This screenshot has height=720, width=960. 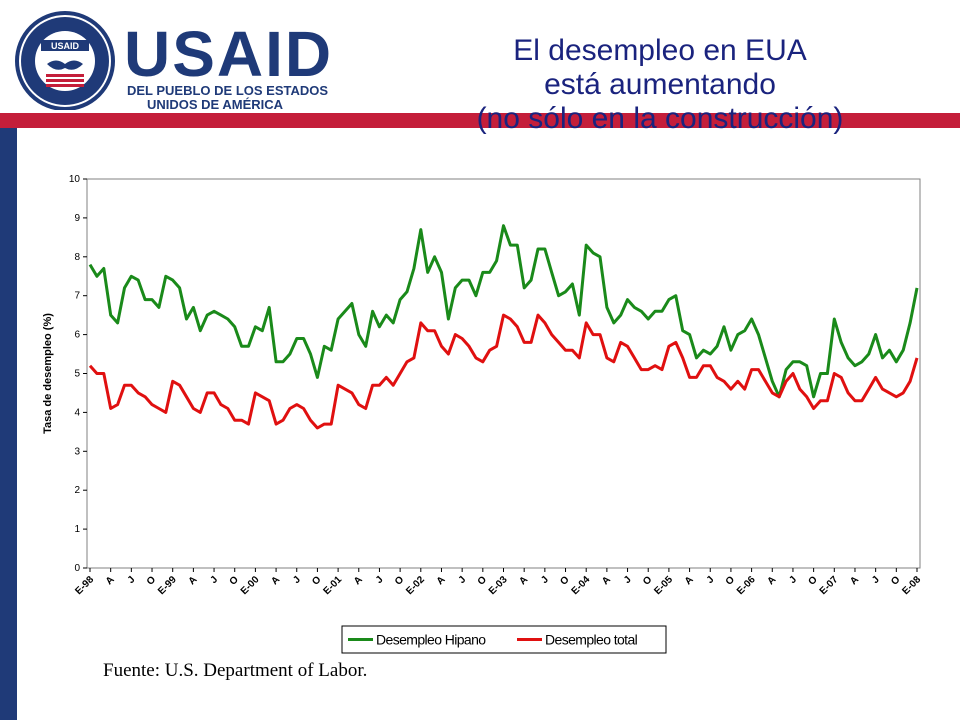 I want to click on tagline-line2: UNIDOS DE AMÉRICA, so click(x=215, y=103).